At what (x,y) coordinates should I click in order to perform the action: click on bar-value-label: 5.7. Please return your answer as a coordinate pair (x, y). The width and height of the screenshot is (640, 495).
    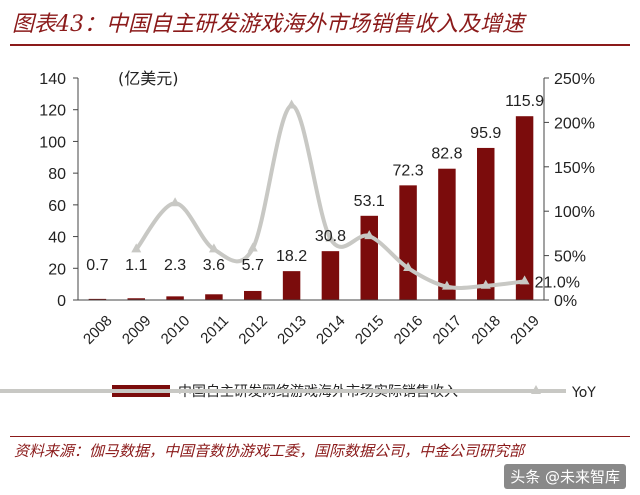
    Looking at the image, I should click on (253, 265).